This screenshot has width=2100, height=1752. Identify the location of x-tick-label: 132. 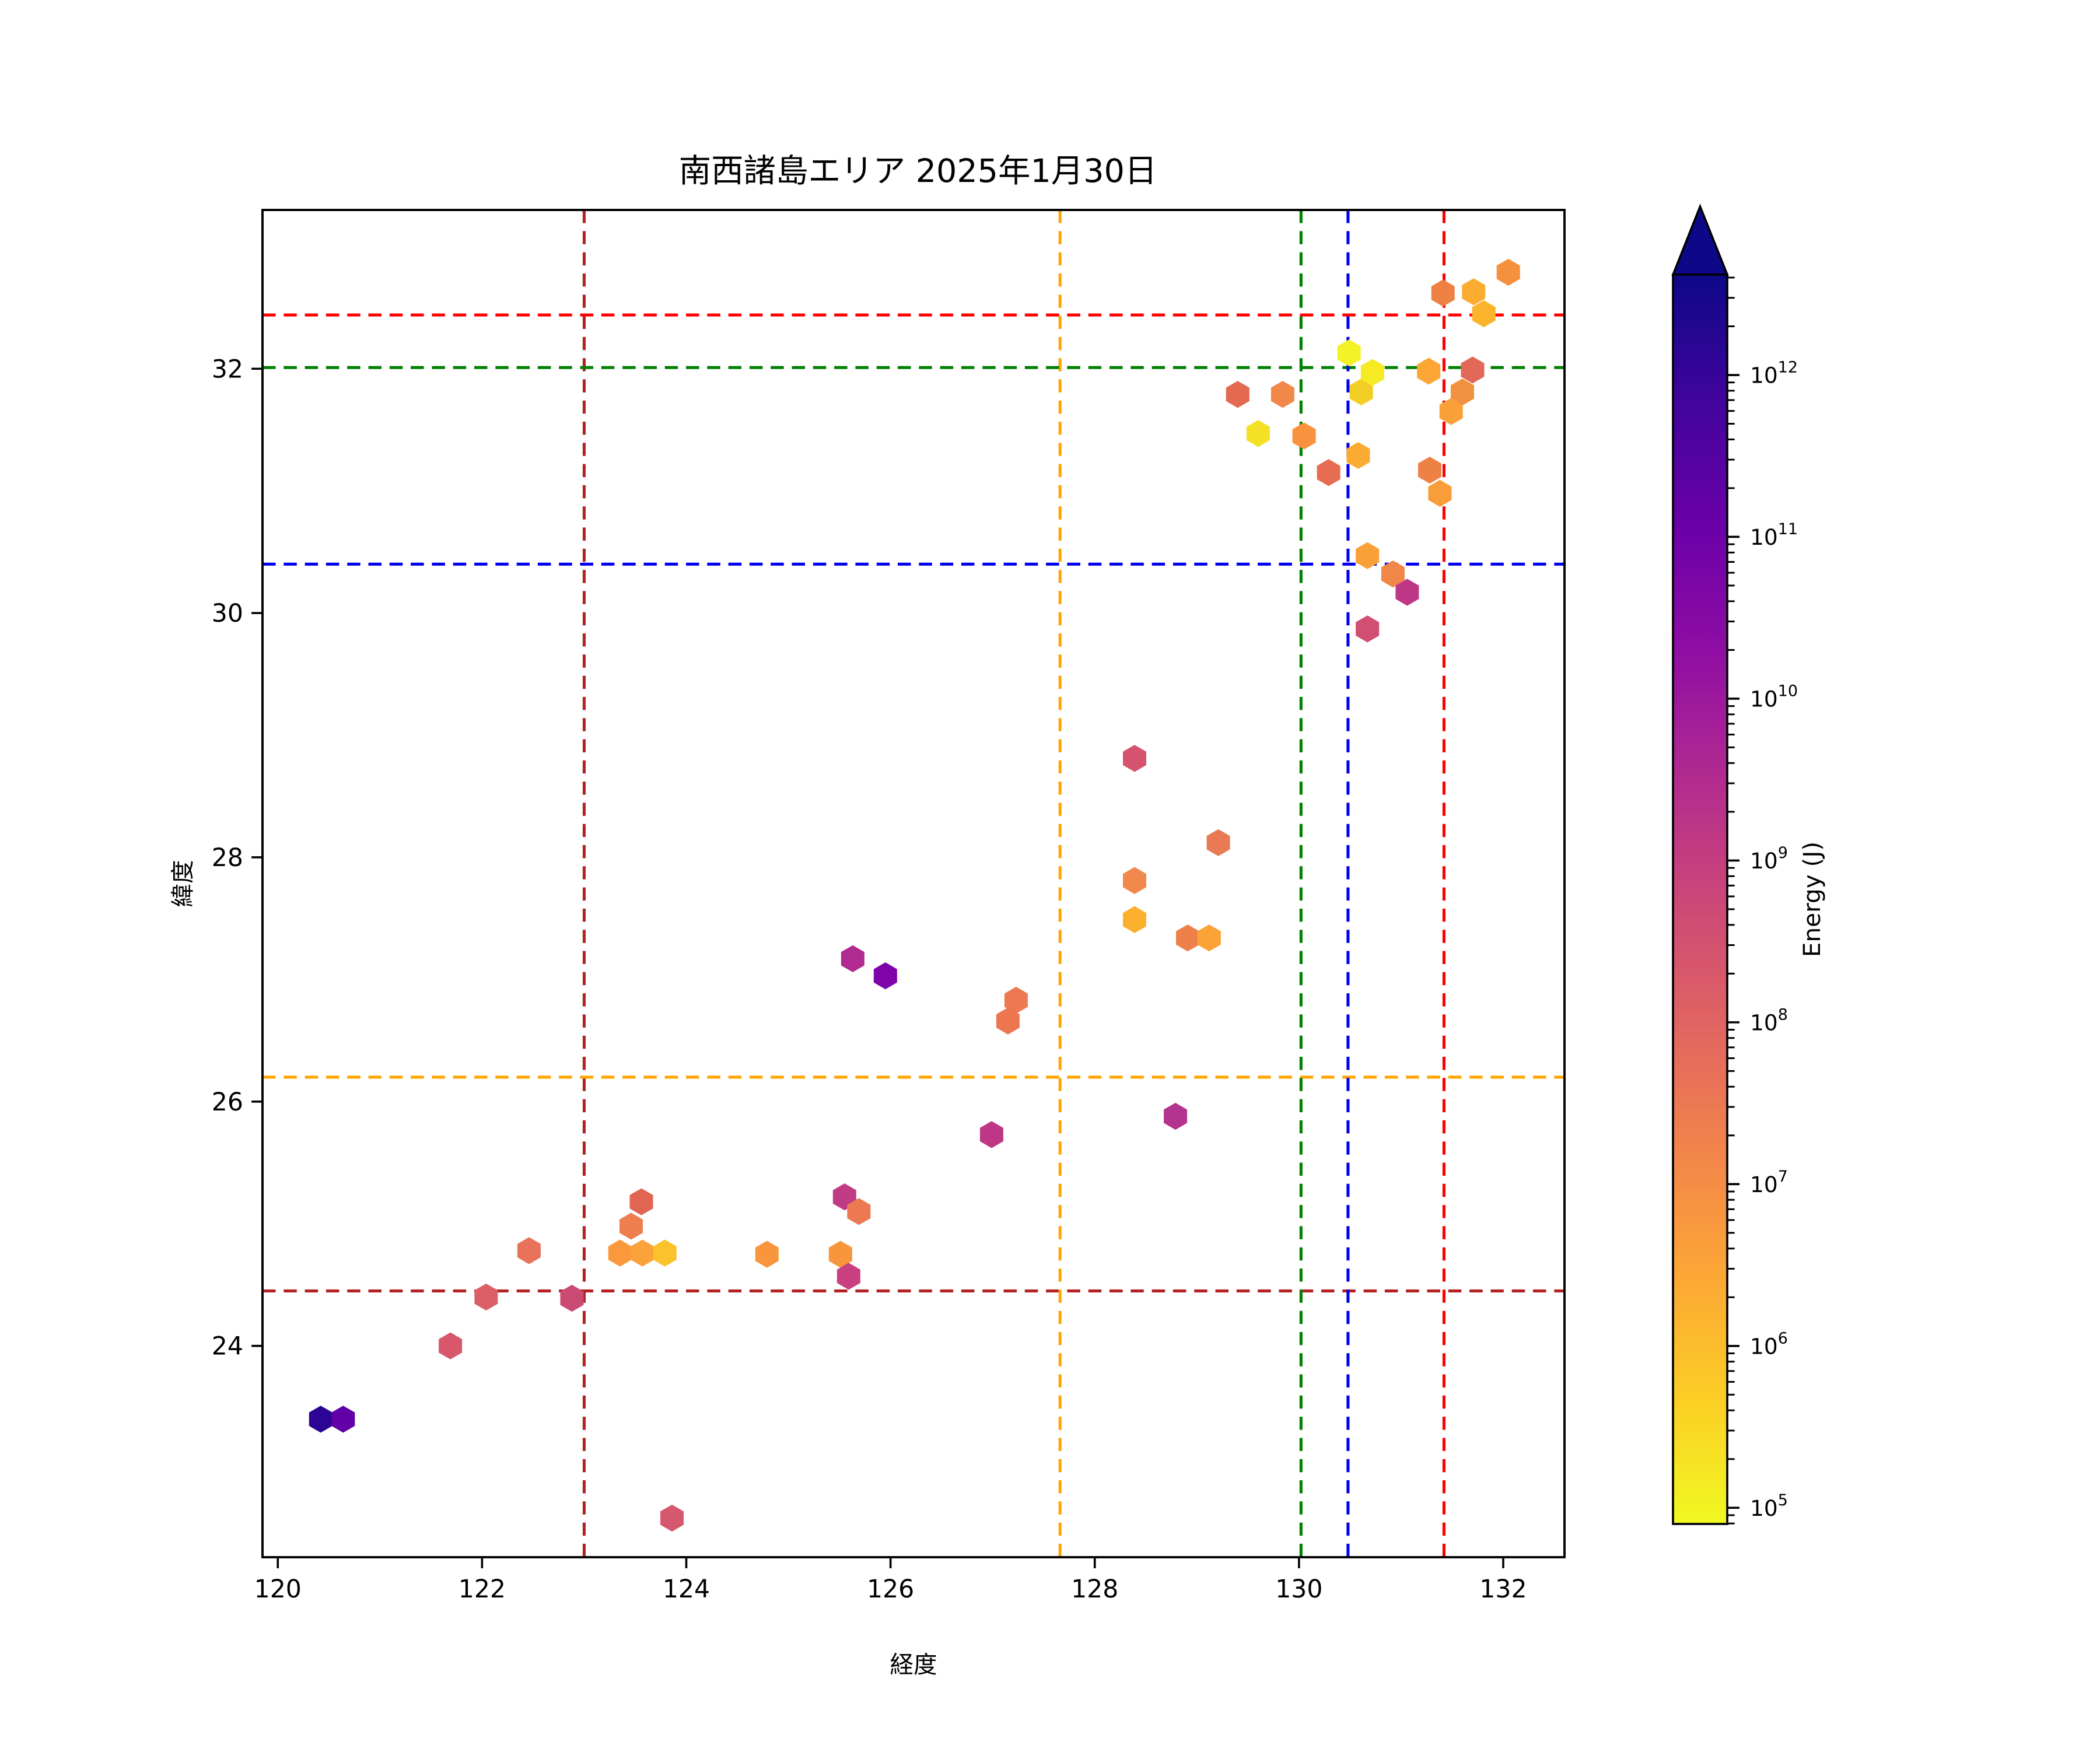
(1503, 1589).